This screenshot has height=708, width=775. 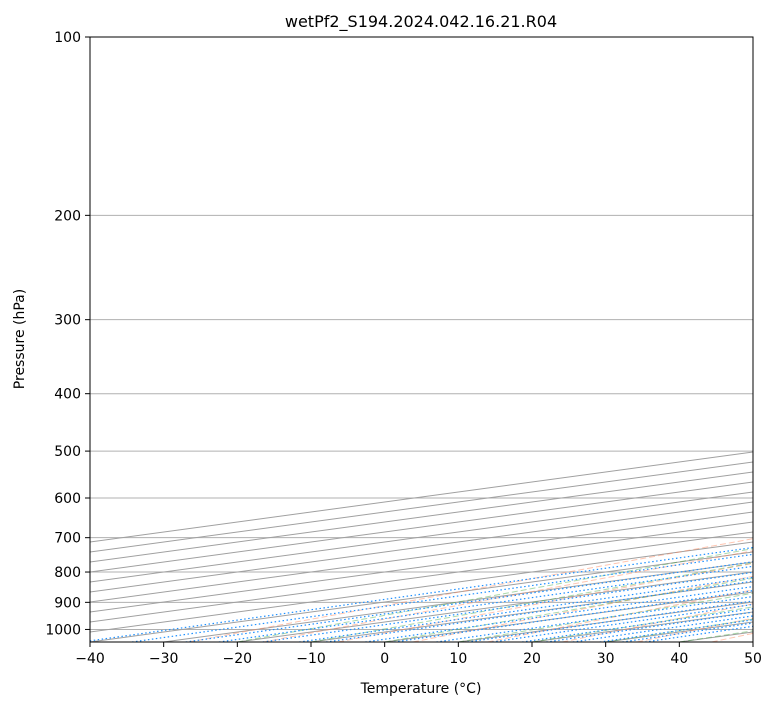 What do you see at coordinates (384, 659) in the screenshot?
I see `x-tick-label: 0` at bounding box center [384, 659].